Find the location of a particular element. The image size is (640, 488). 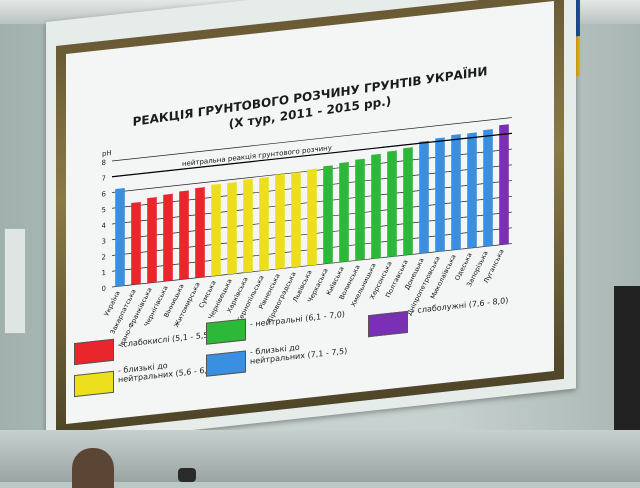

reference-line is located at coordinates (312, 155).